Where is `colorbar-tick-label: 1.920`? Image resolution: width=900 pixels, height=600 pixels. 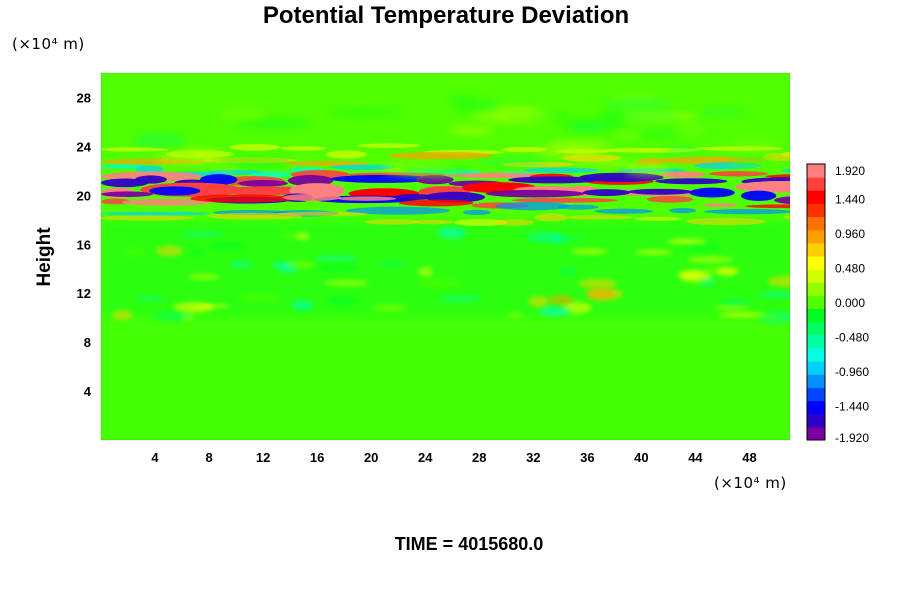
colorbar-tick-label: 1.920 is located at coordinates (850, 171).